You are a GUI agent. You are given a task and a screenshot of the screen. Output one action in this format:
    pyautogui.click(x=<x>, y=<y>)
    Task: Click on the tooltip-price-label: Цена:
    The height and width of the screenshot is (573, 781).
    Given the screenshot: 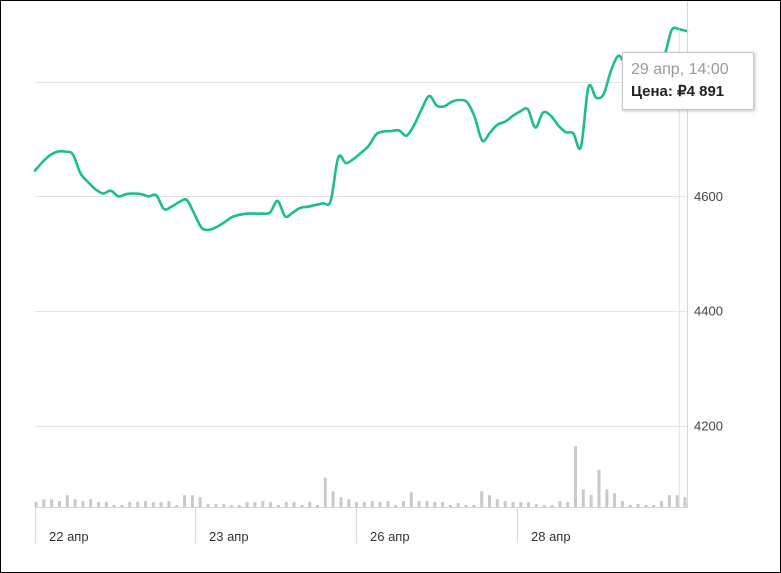 What is the action you would take?
    pyautogui.click(x=652, y=91)
    